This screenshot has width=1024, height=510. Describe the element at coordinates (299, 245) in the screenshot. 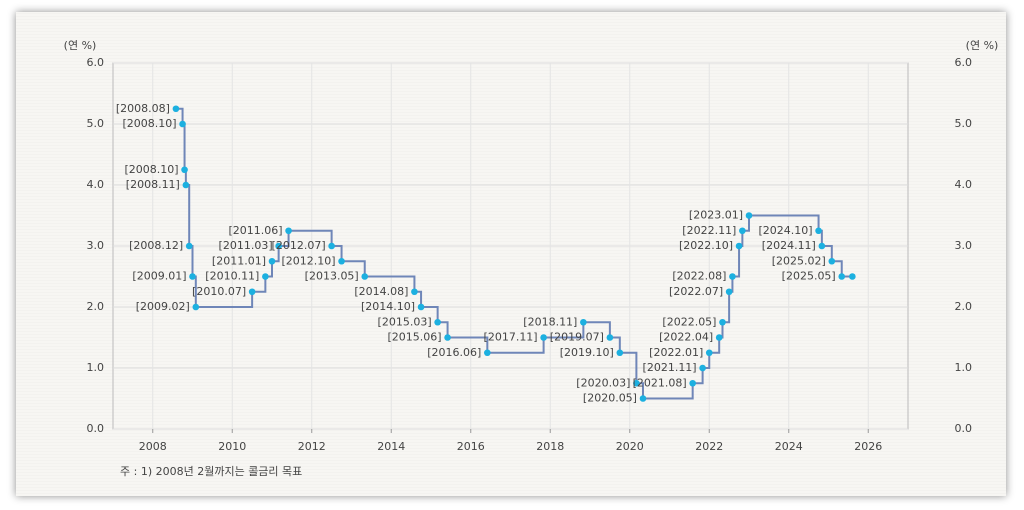

I see `point-label: [2012.07]` at that location.